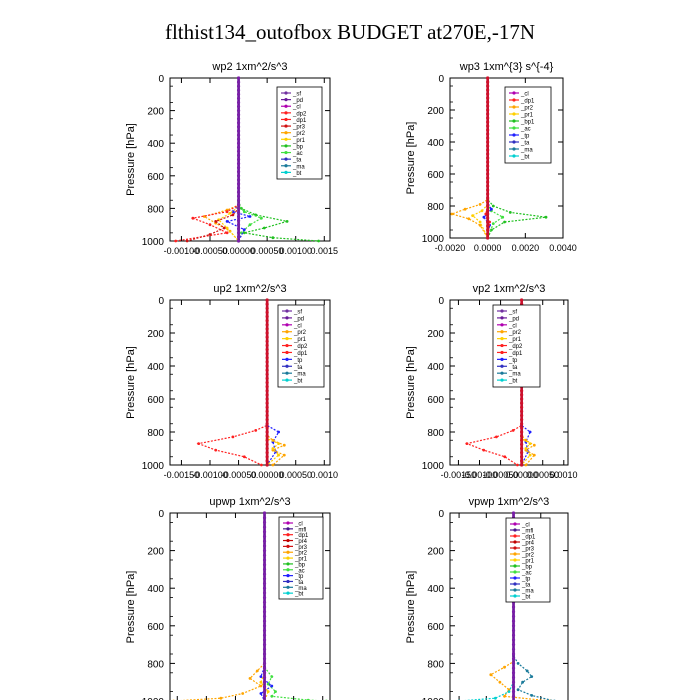  Describe the element at coordinates (153, 242) in the screenshot. I see `y-tick-label: 1000` at that location.